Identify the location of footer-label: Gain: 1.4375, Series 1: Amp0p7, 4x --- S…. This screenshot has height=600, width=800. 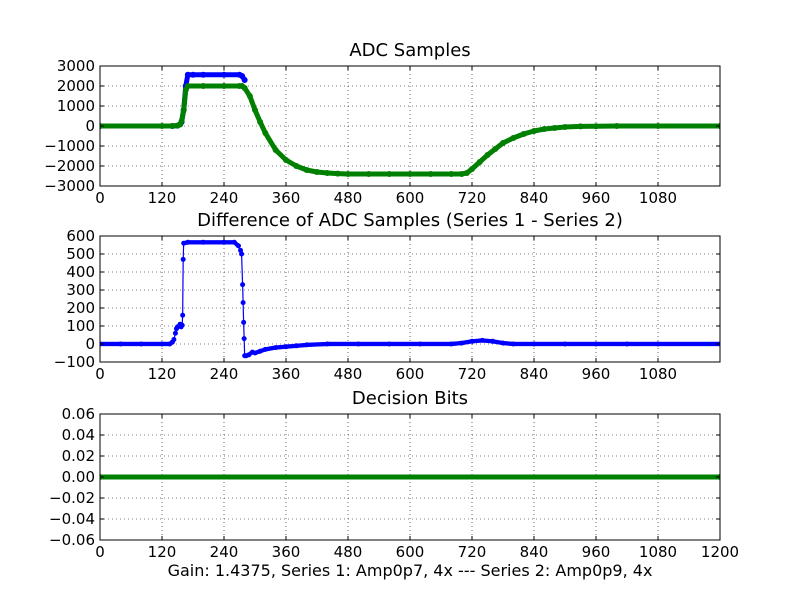
(410, 570).